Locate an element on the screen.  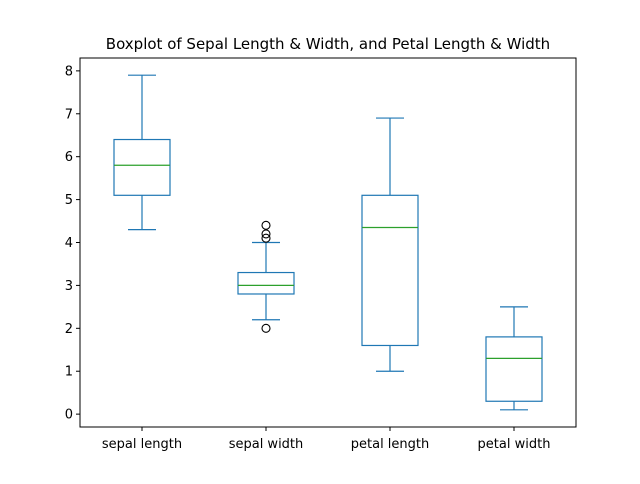
x-tick-label: sepal width is located at coordinates (266, 444).